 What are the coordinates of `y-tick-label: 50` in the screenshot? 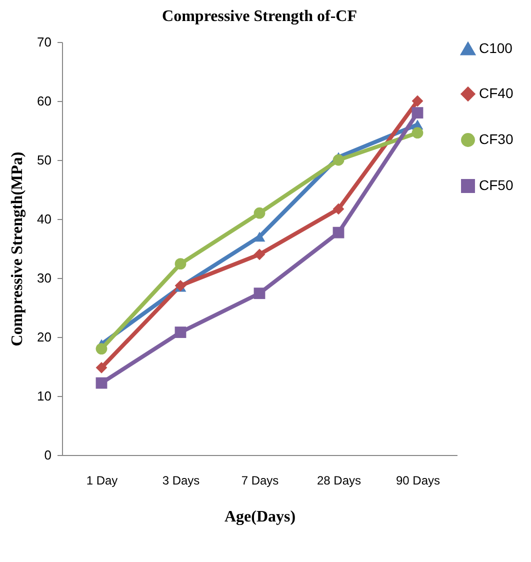 It's located at (44, 160).